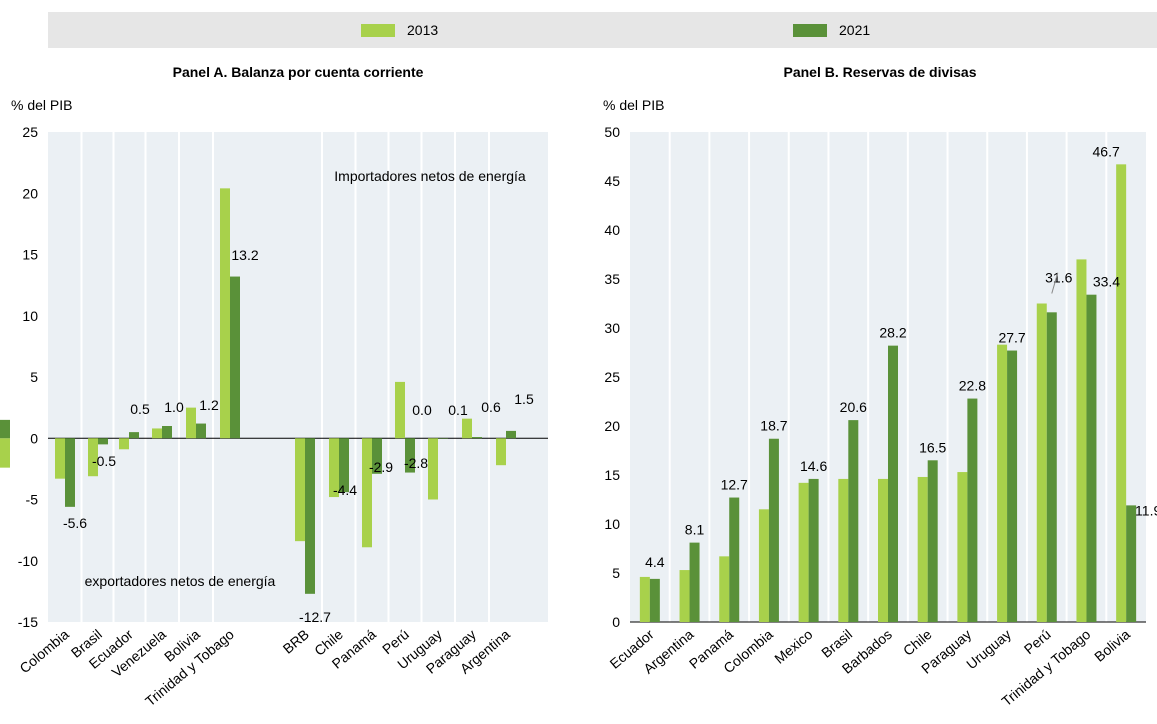 This screenshot has height=724, width=1157. Describe the element at coordinates (892, 333) in the screenshot. I see `panel-b-data-label: 28.2` at that location.